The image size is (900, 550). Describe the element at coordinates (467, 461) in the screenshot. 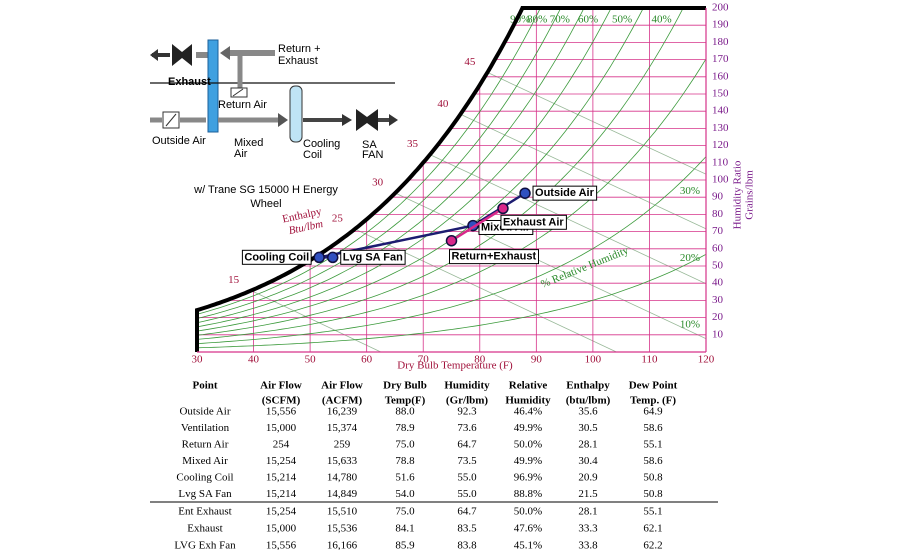

I see `table-cell: 73.5` at that location.